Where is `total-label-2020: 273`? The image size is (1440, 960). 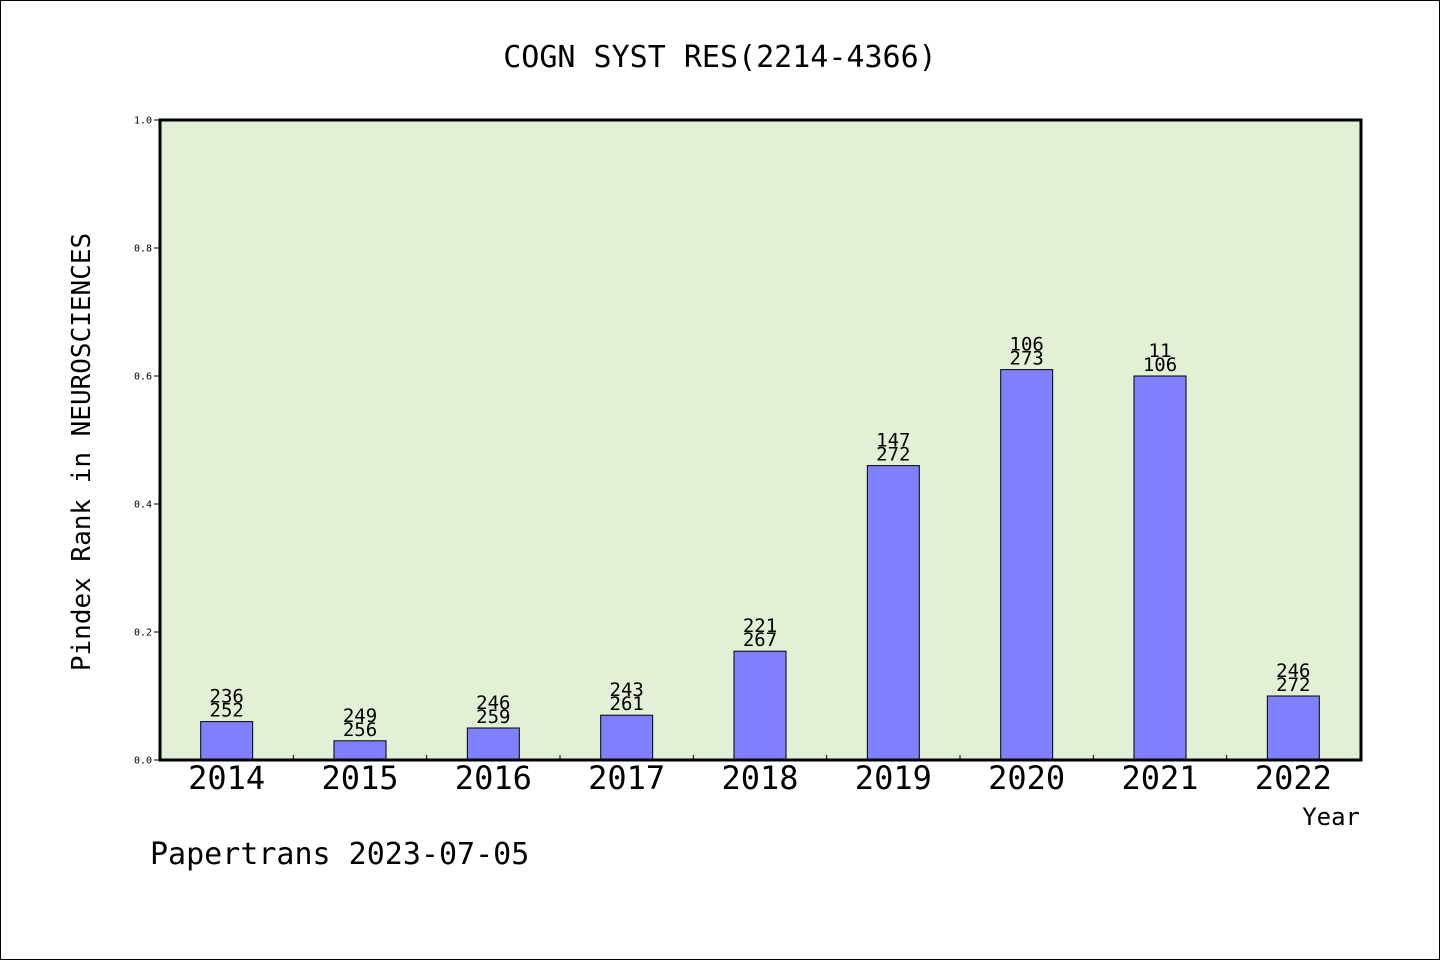
total-label-2020: 273 is located at coordinates (1027, 359).